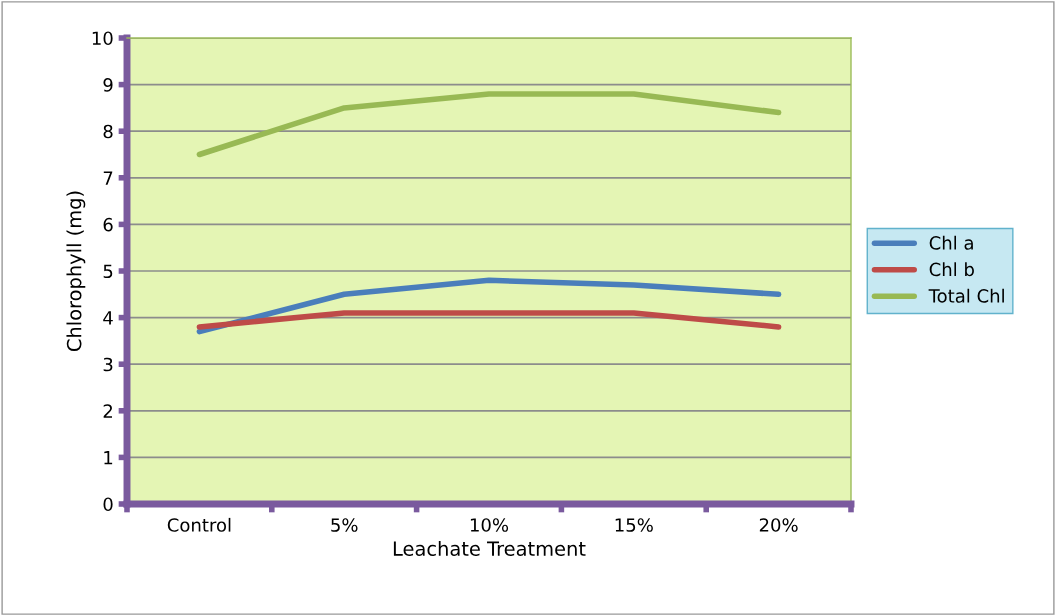 Image resolution: width=1056 pixels, height=616 pixels. What do you see at coordinates (966, 295) in the screenshot?
I see `legend-label: Total Chl` at bounding box center [966, 295].